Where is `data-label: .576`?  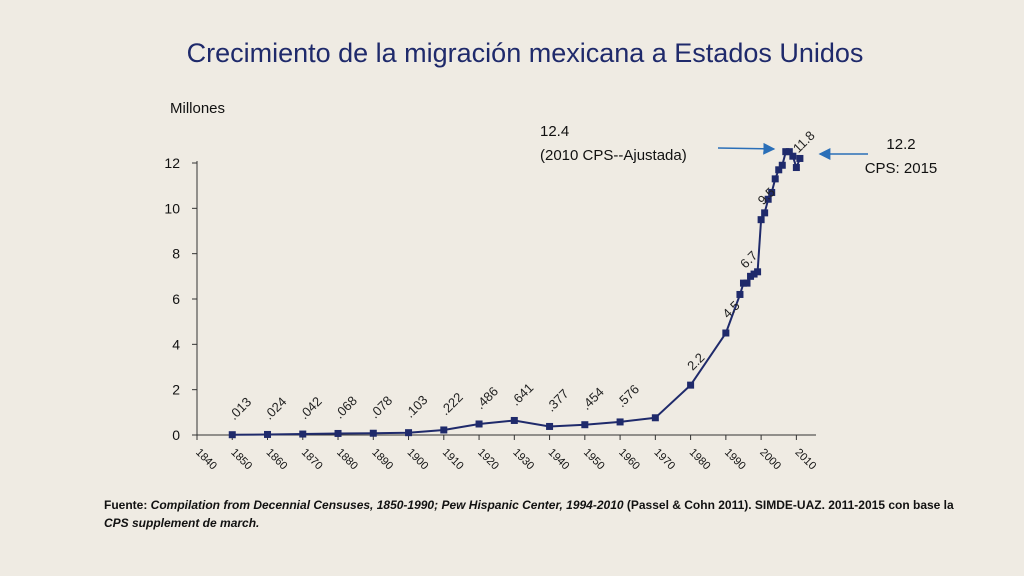 data-label: .576 is located at coordinates (628, 396).